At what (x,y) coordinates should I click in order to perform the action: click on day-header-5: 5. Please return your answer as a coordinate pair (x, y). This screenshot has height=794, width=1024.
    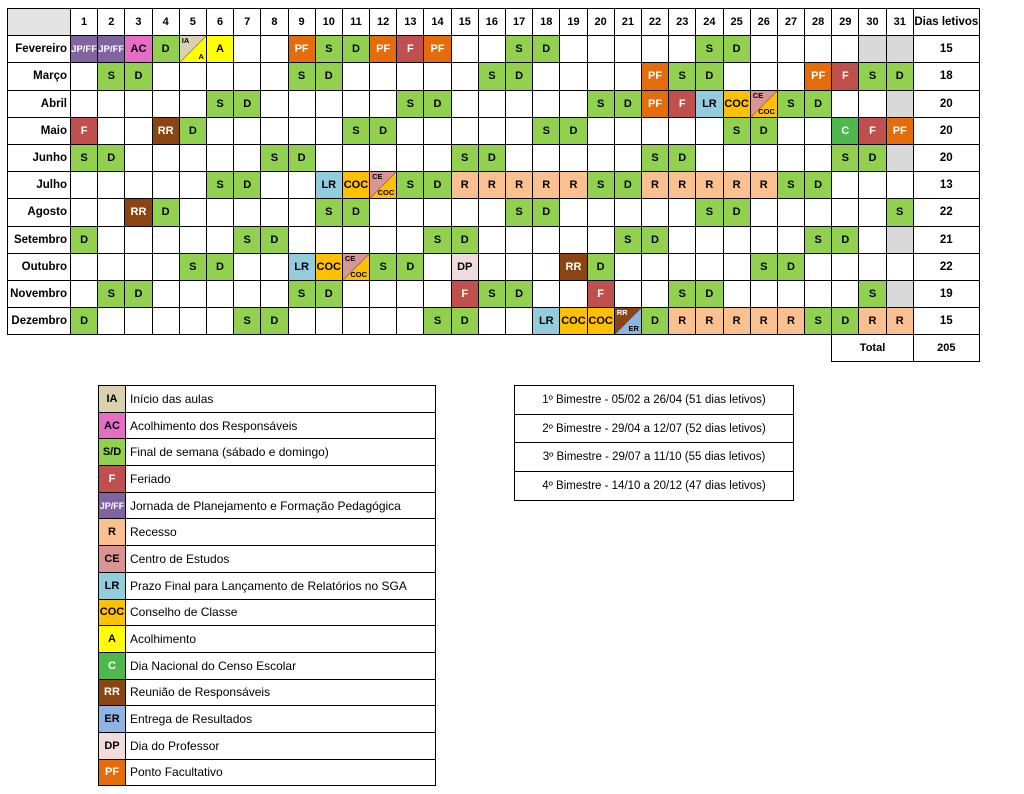
    Looking at the image, I should click on (192, 22).